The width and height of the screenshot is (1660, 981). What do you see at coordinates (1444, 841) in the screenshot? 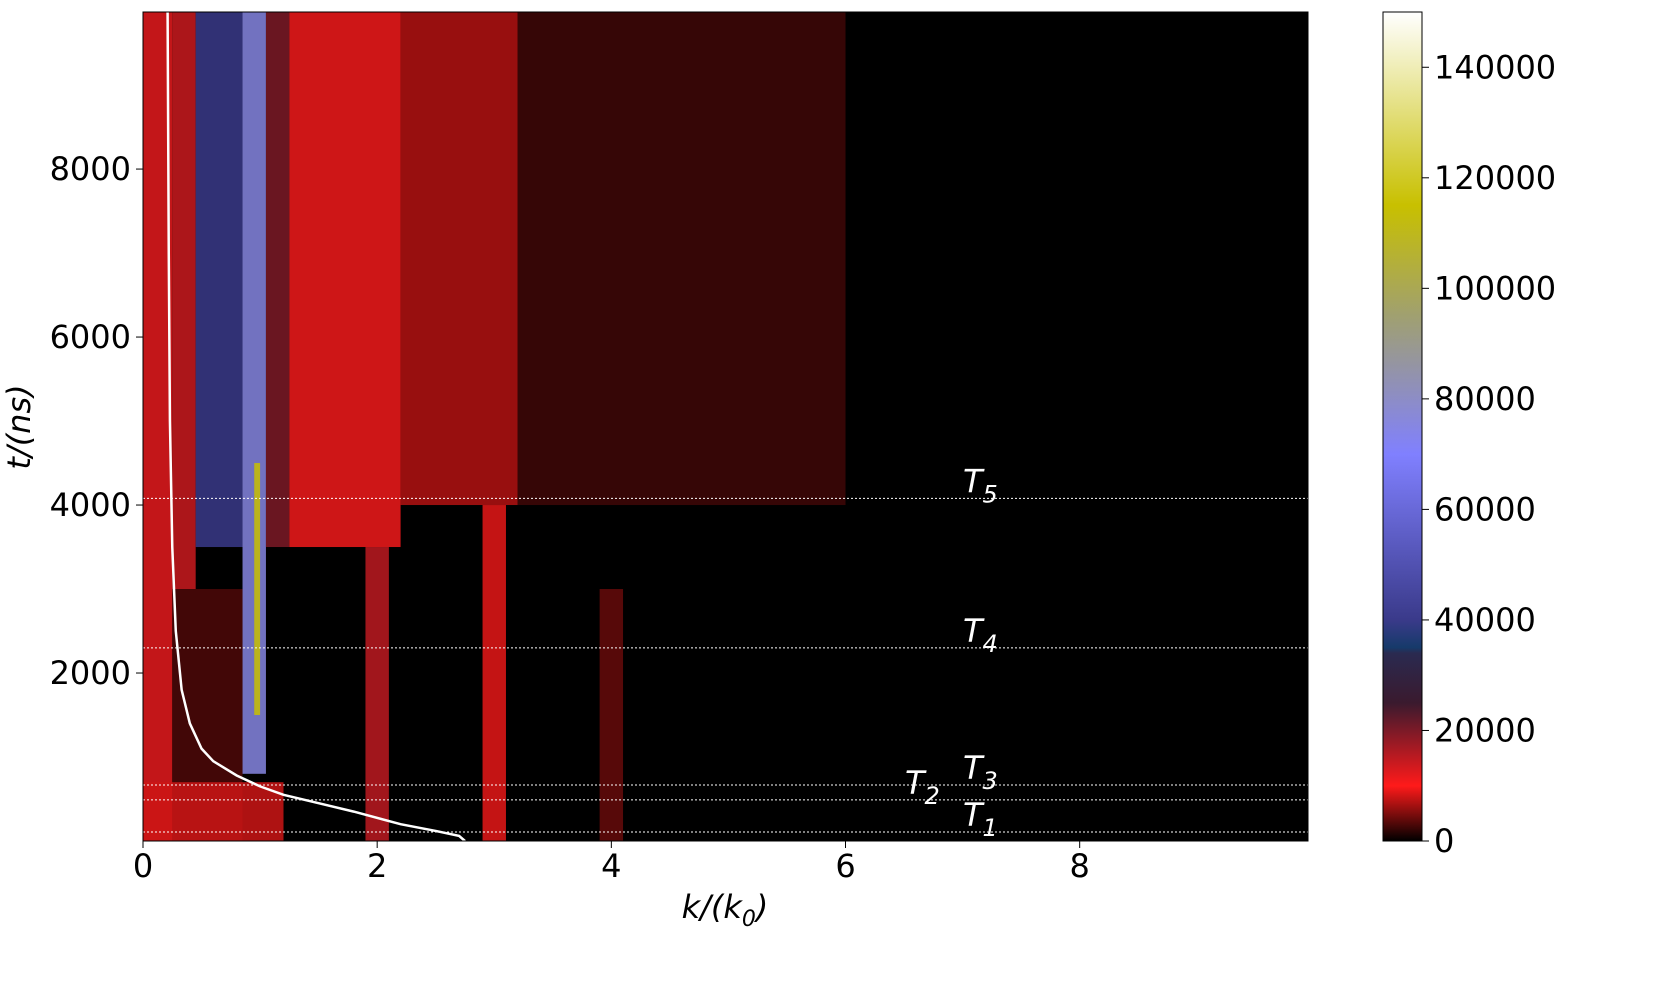
I see `colorbar-tick-label: 0` at bounding box center [1444, 841].